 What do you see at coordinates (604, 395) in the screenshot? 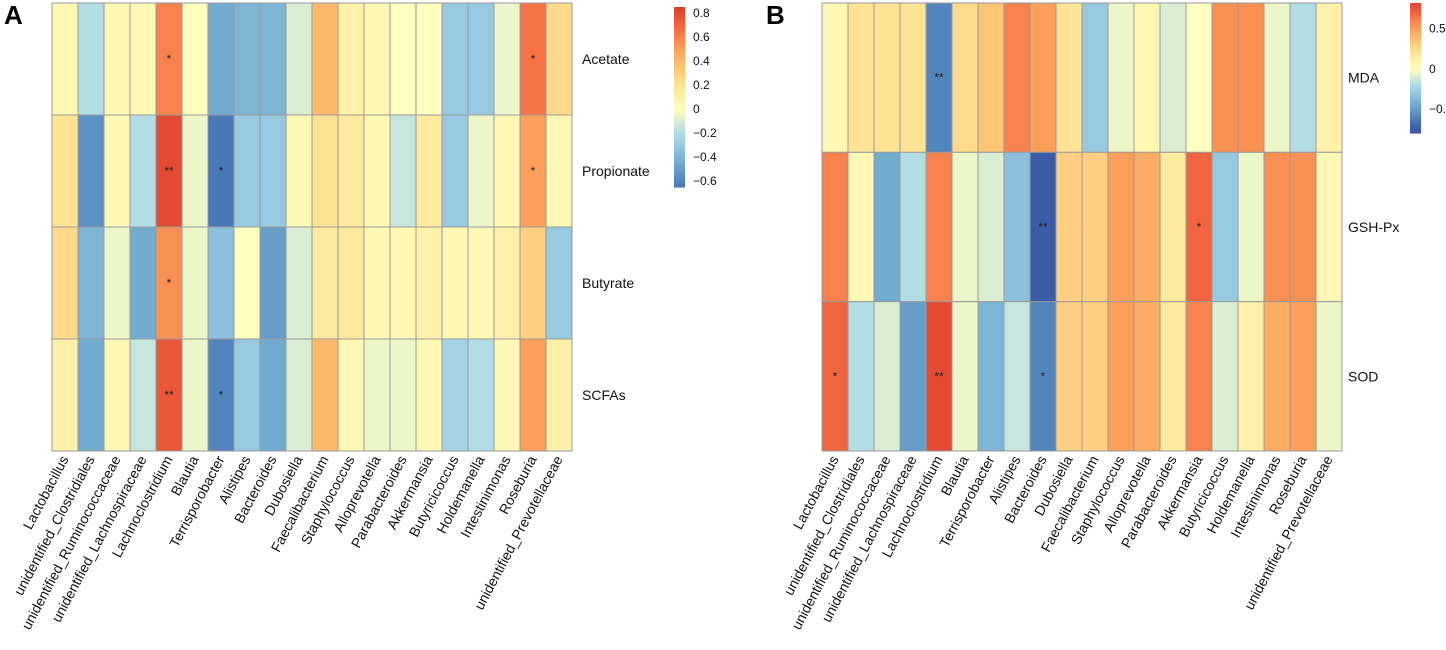
I see `row-label: SCFAs` at bounding box center [604, 395].